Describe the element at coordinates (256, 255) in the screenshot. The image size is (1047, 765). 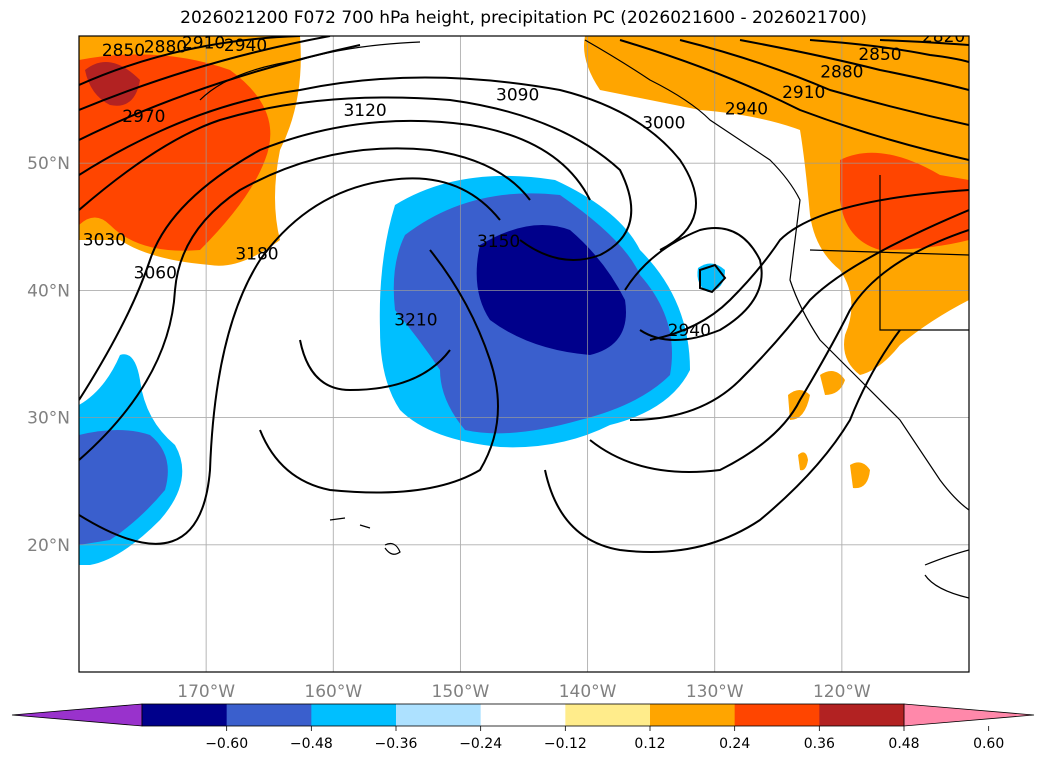
I see `contour-label: 3180` at that location.